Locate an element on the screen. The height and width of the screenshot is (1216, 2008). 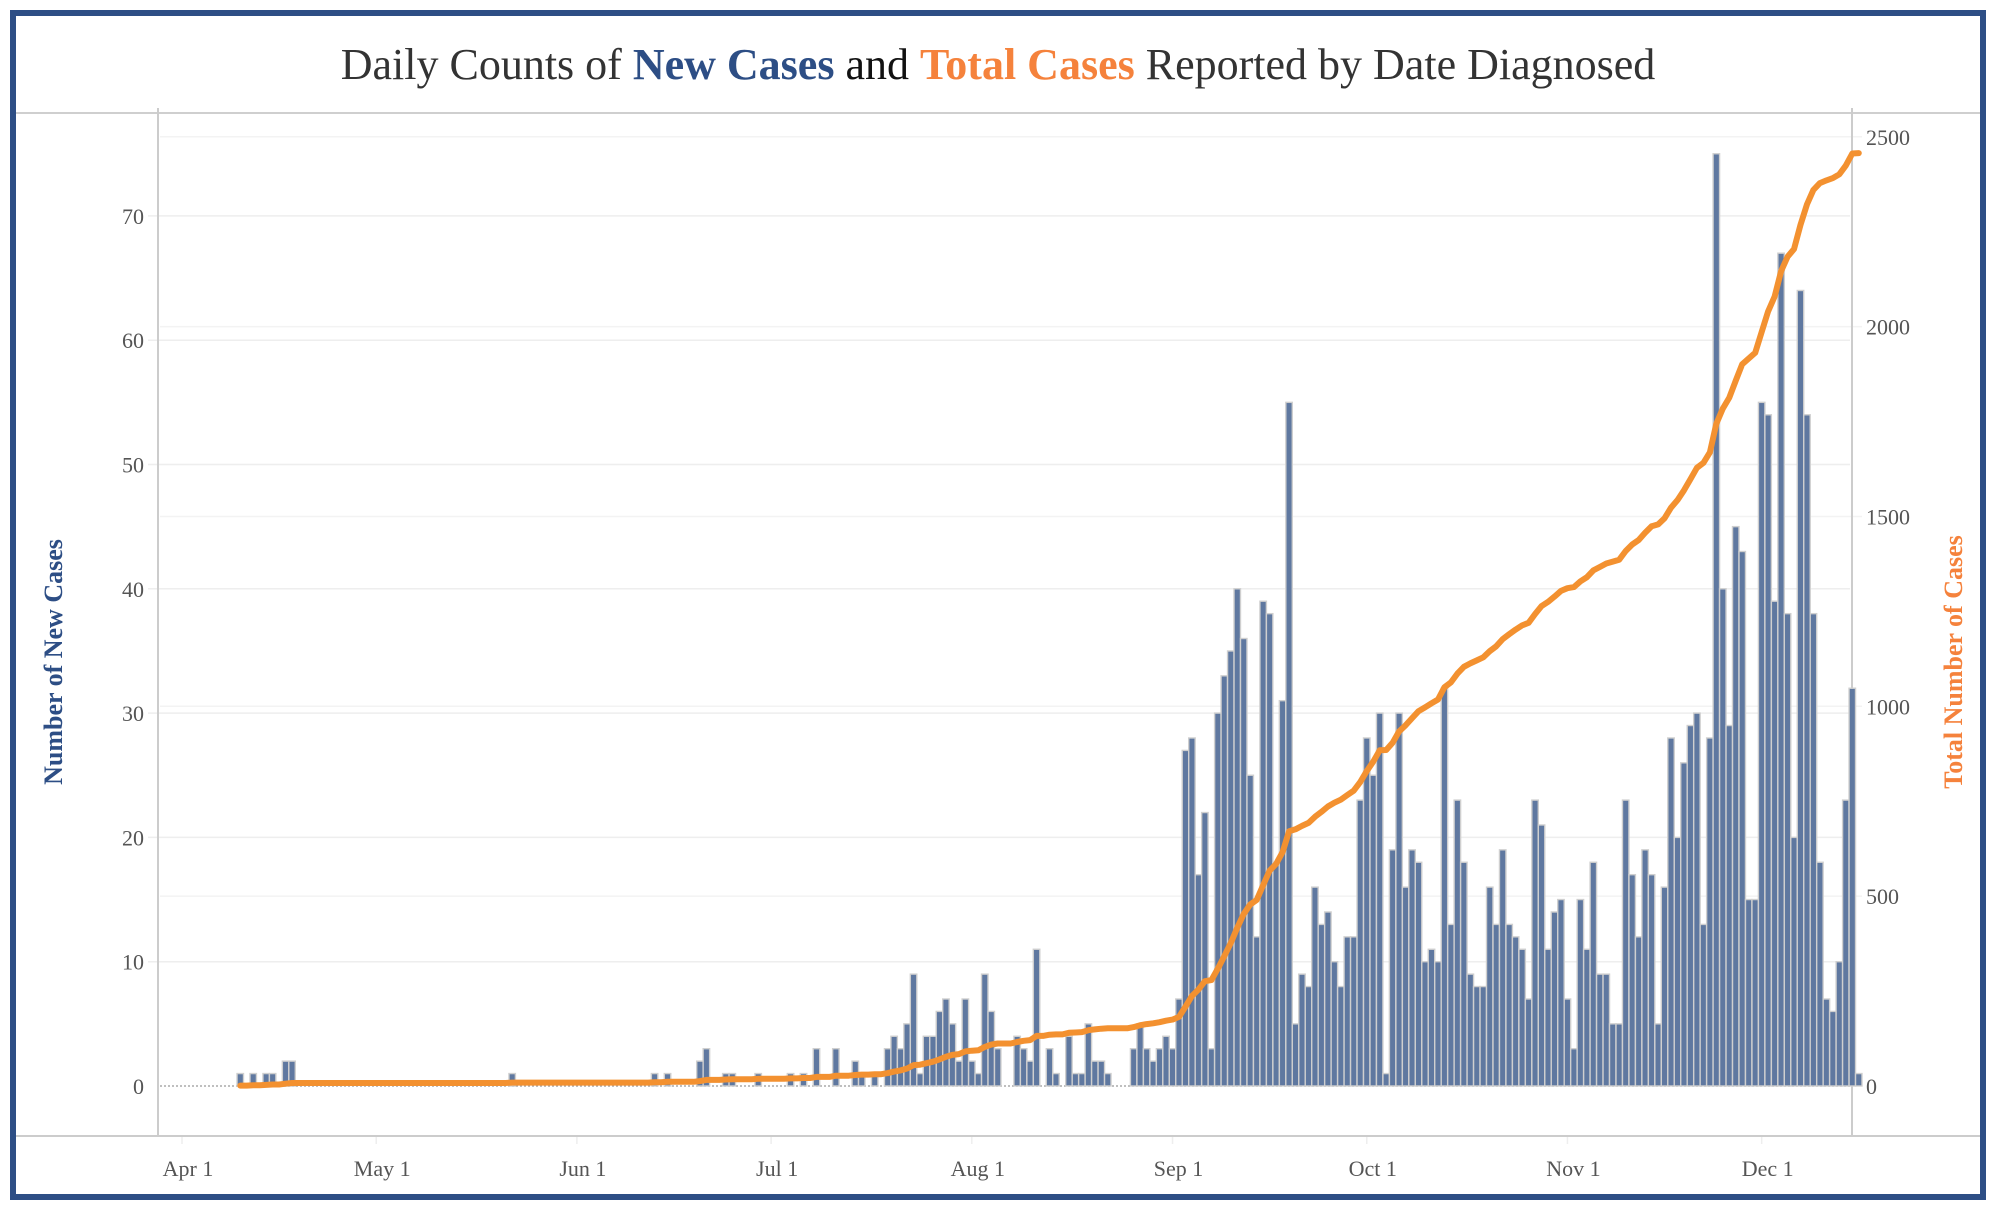
title-part: Daily Counts of is located at coordinates (486, 64).